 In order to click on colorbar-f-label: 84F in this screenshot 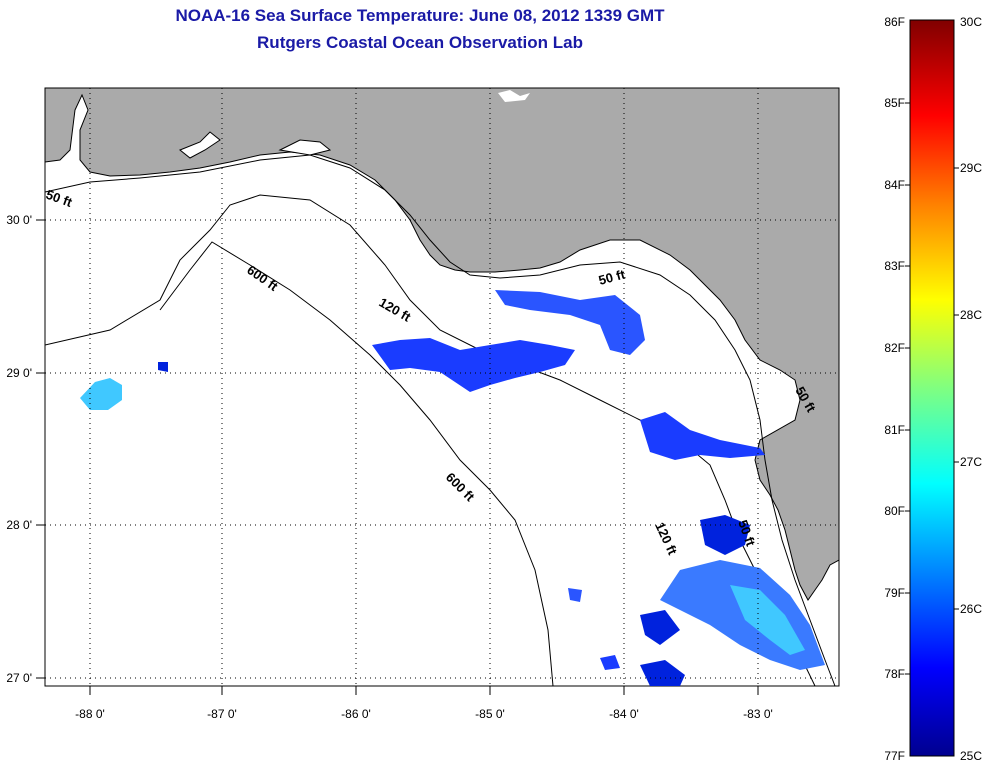, I will do `click(894, 185)`.